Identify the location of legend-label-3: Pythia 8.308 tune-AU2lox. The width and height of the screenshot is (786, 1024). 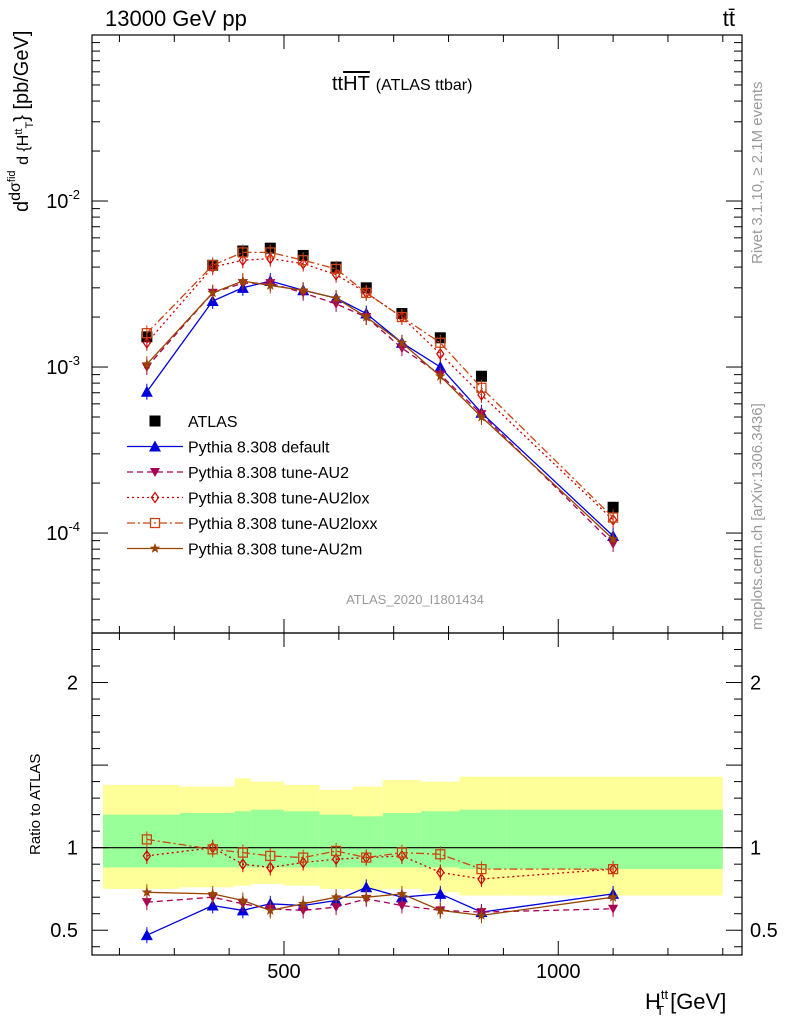
(278, 499).